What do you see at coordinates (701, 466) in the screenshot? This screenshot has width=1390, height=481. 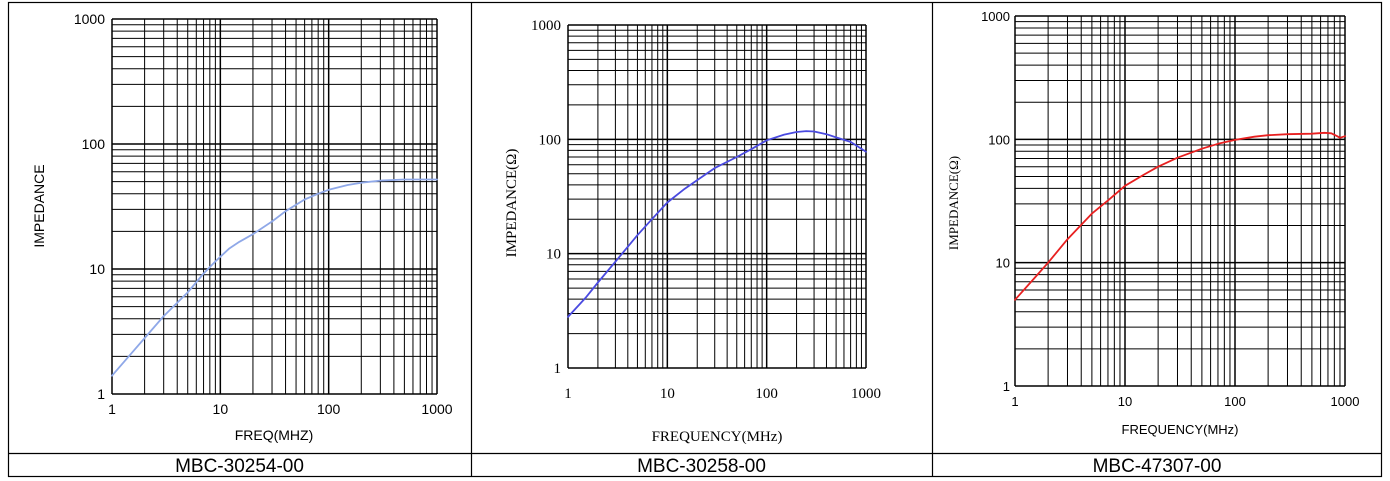 I see `chart-caption-2: MBC-30258-00` at bounding box center [701, 466].